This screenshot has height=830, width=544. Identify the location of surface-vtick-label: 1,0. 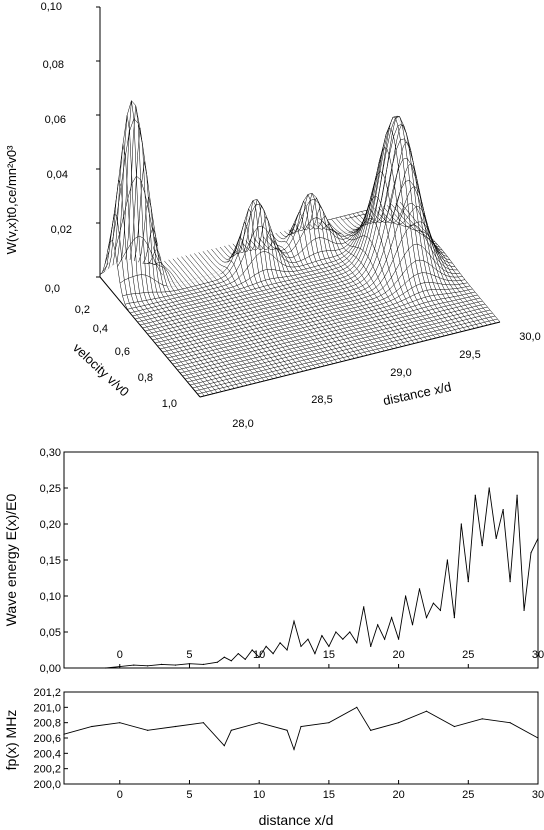
(169, 404).